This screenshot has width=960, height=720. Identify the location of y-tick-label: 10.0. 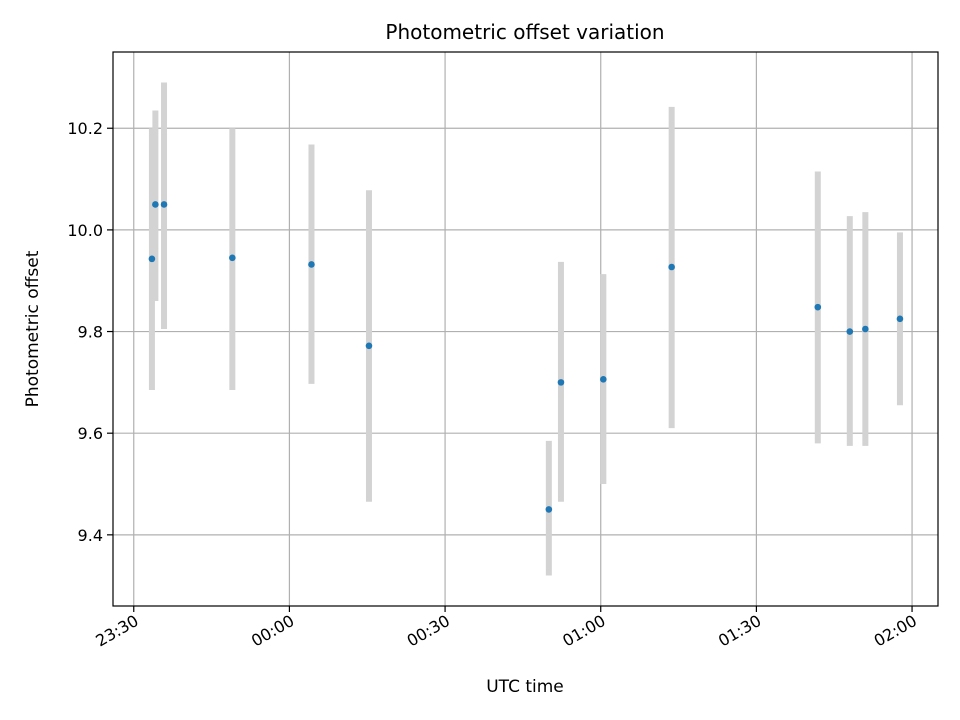
(85, 230).